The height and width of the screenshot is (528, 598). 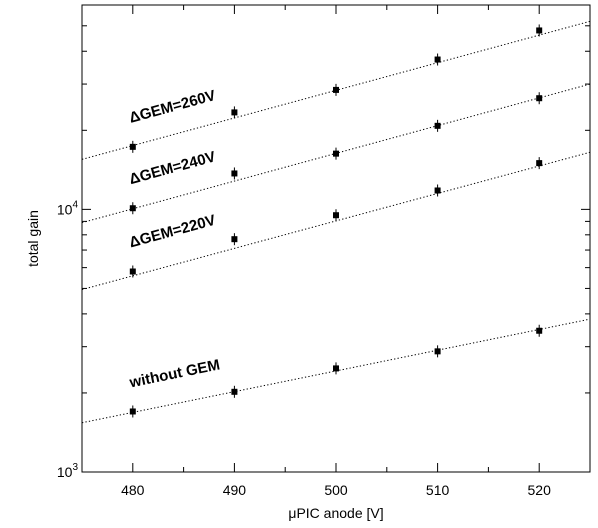 What do you see at coordinates (174, 373) in the screenshot?
I see `series-annotation: without GEM` at bounding box center [174, 373].